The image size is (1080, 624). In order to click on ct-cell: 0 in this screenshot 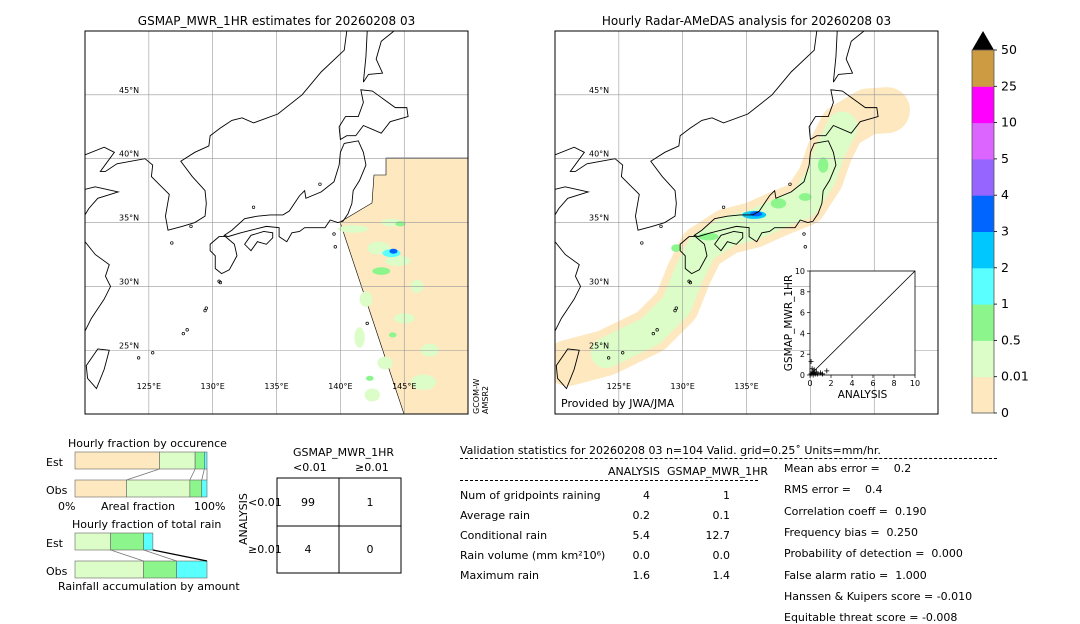, I will do `click(370, 549)`.